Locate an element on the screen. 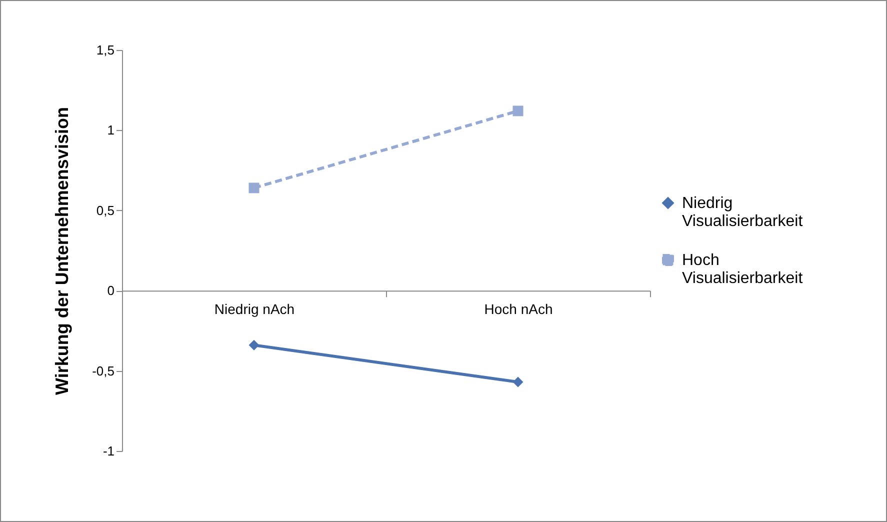 This screenshot has width=887, height=522. legend-label: Hoch Visualisierbarkeit is located at coordinates (743, 269).